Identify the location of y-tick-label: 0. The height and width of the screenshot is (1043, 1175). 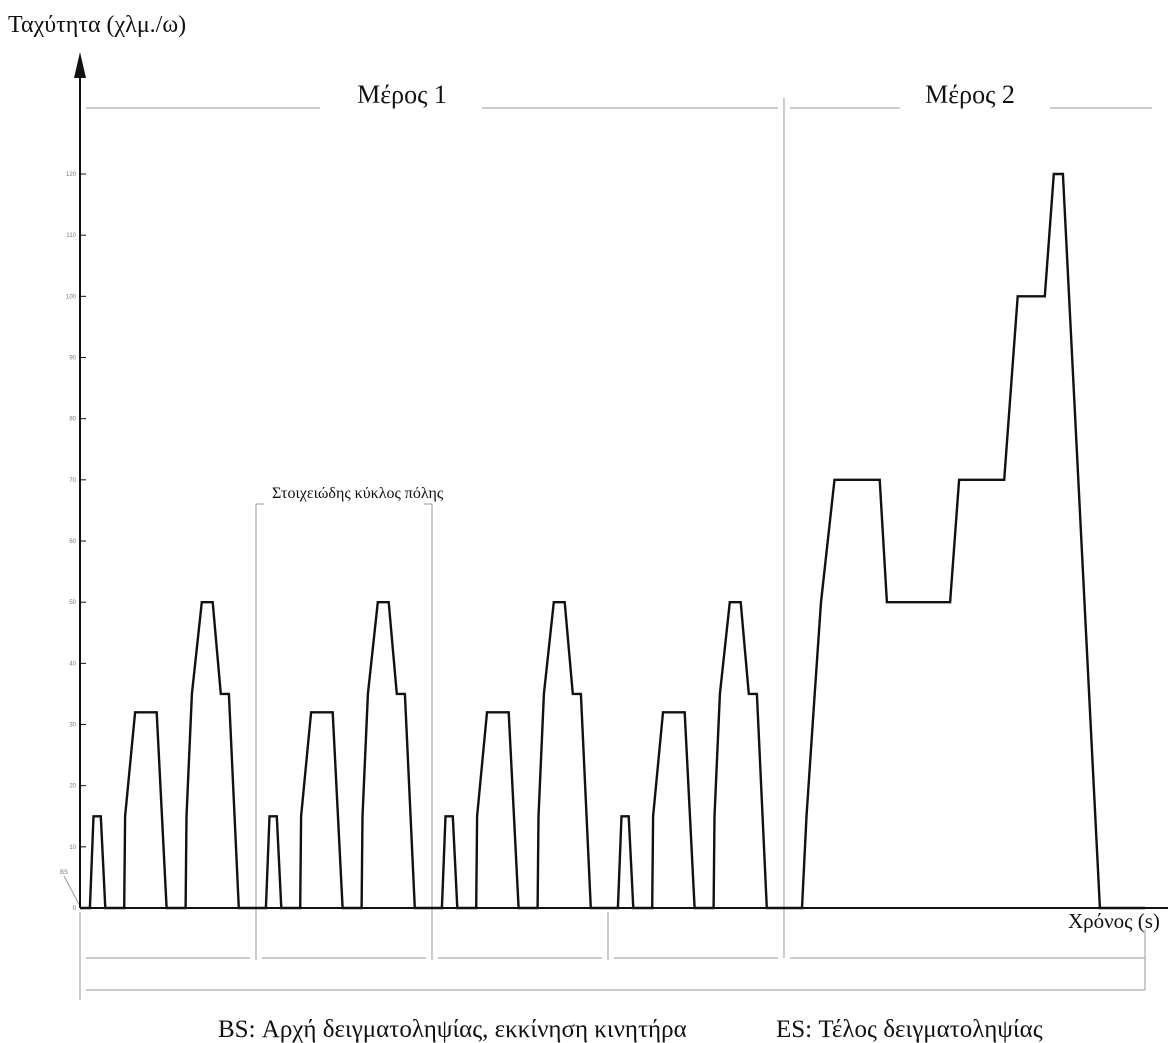
(75, 909).